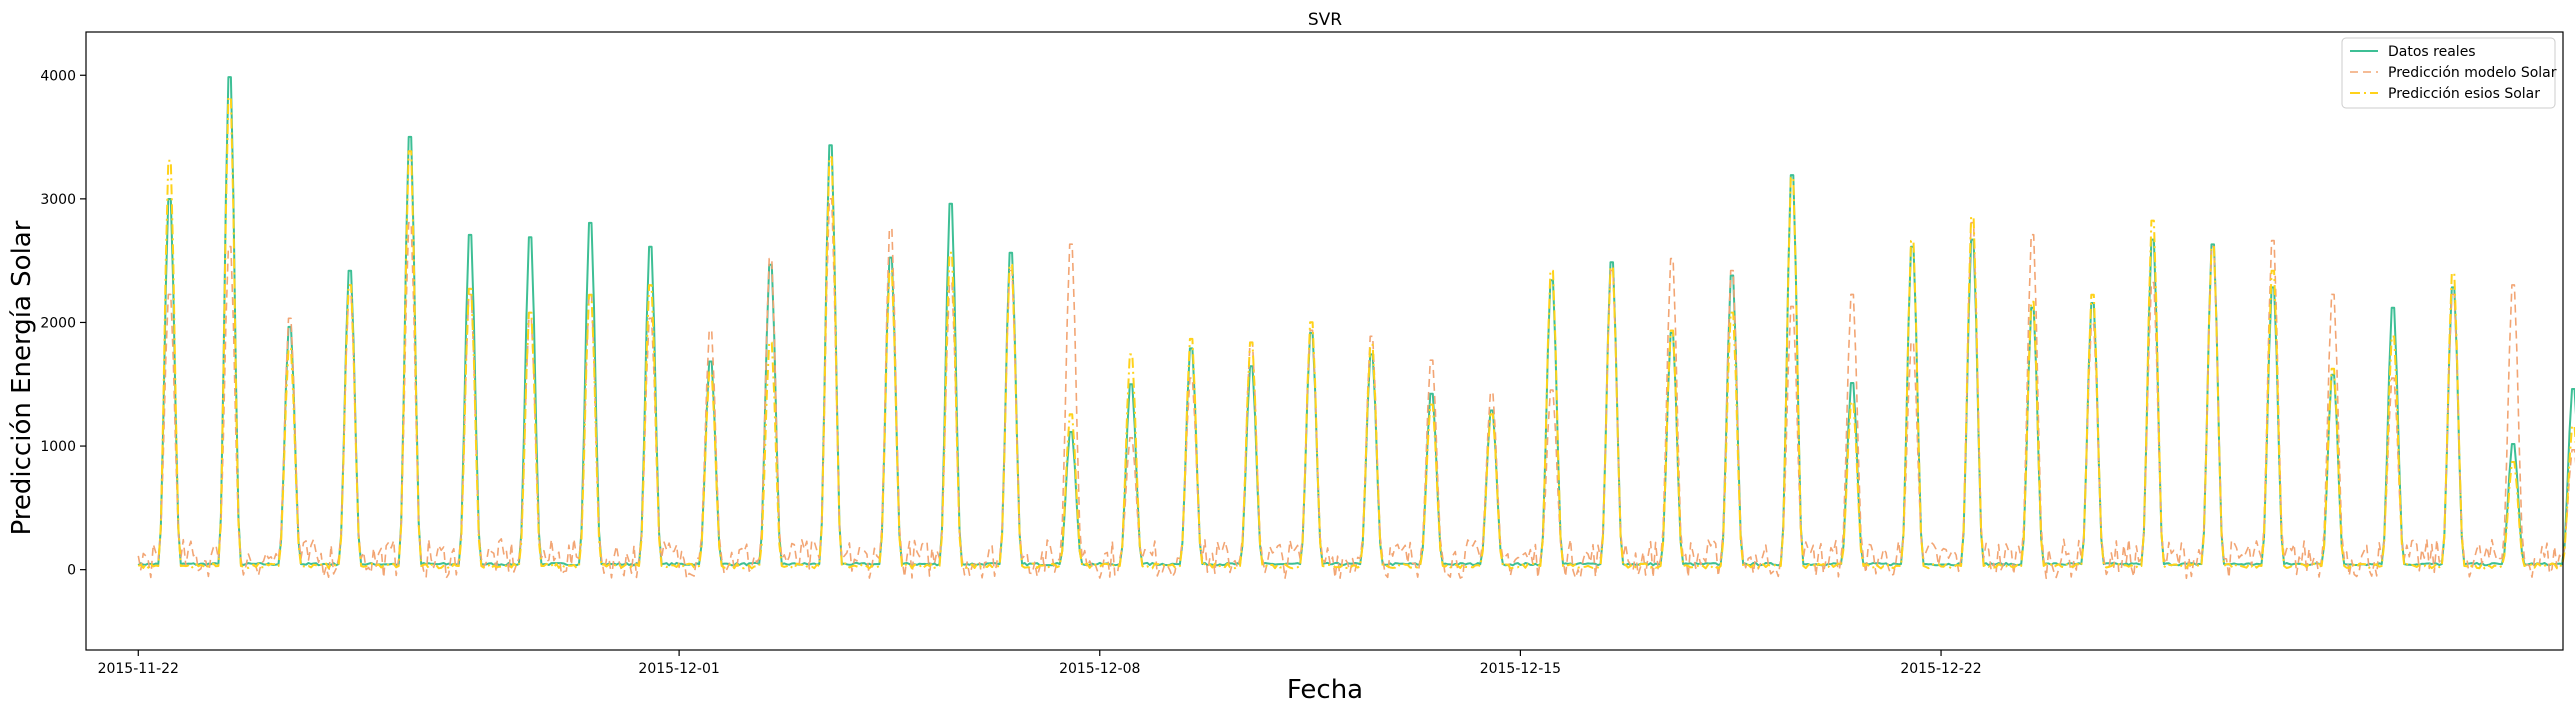 The width and height of the screenshot is (2575, 711). Describe the element at coordinates (678, 669) in the screenshot. I see `x-tick-label: 2015-12-01` at that location.